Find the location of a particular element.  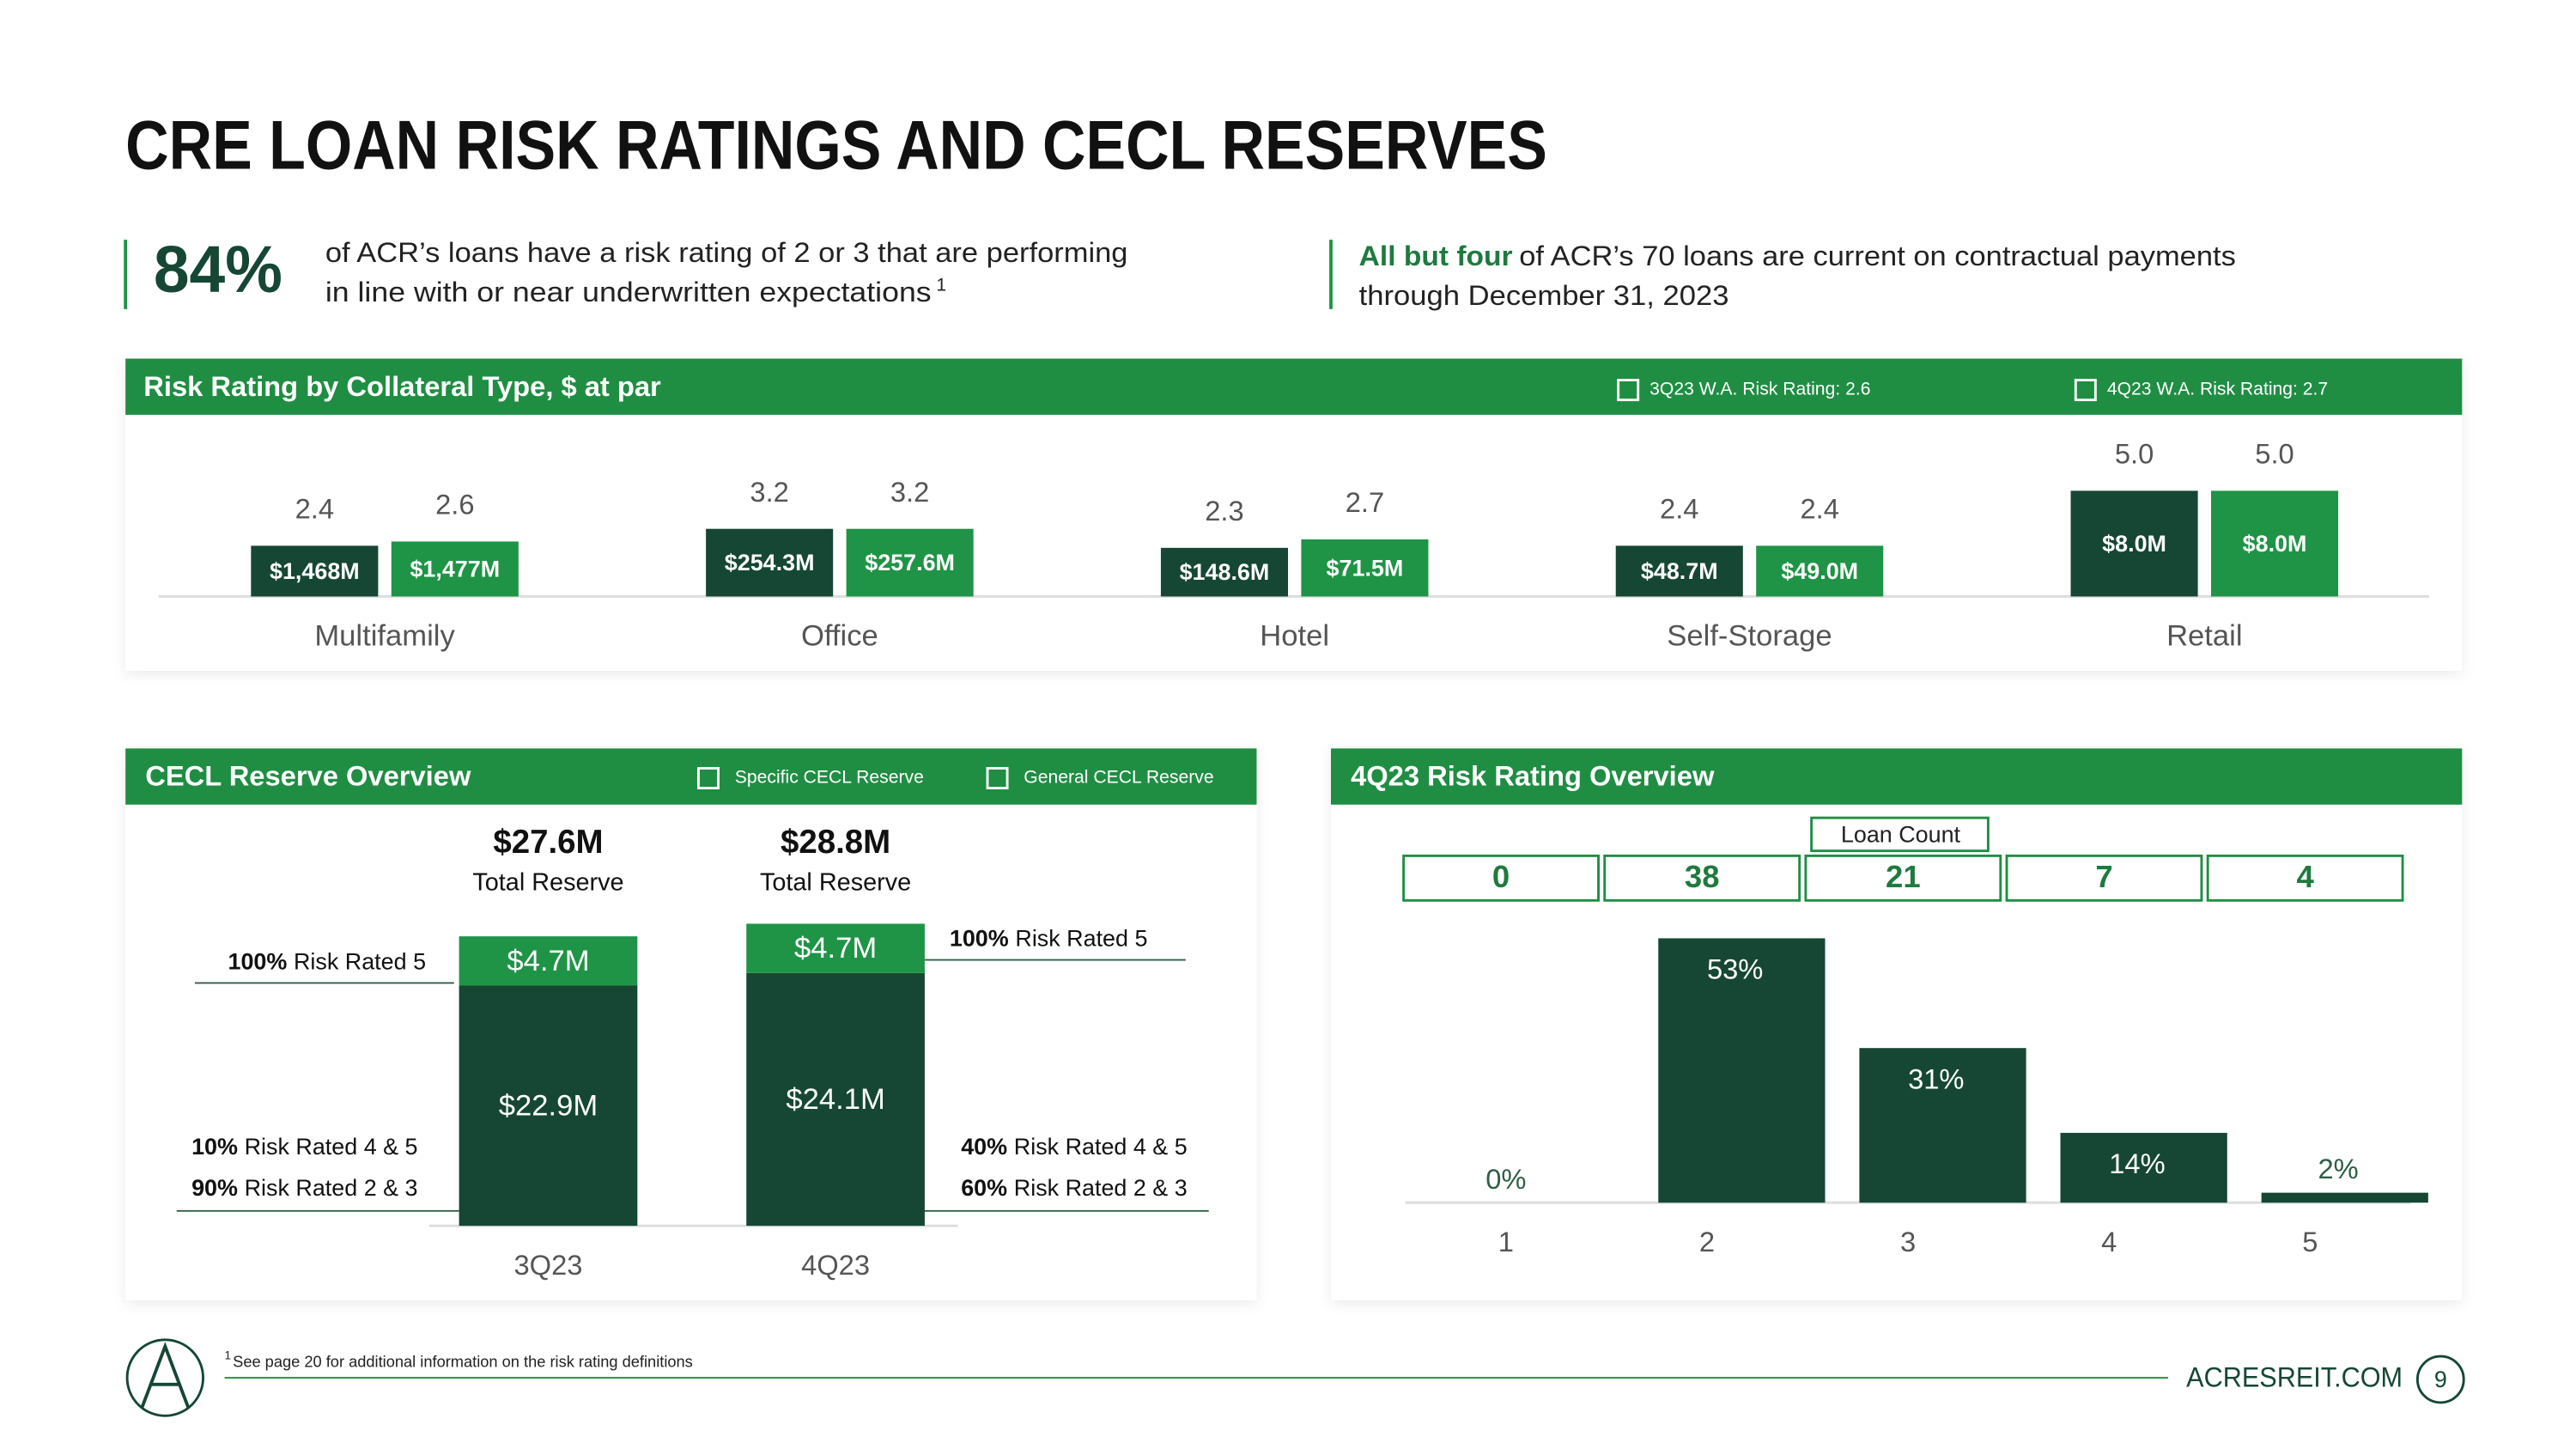

total-value: $27.6M is located at coordinates (548, 842).